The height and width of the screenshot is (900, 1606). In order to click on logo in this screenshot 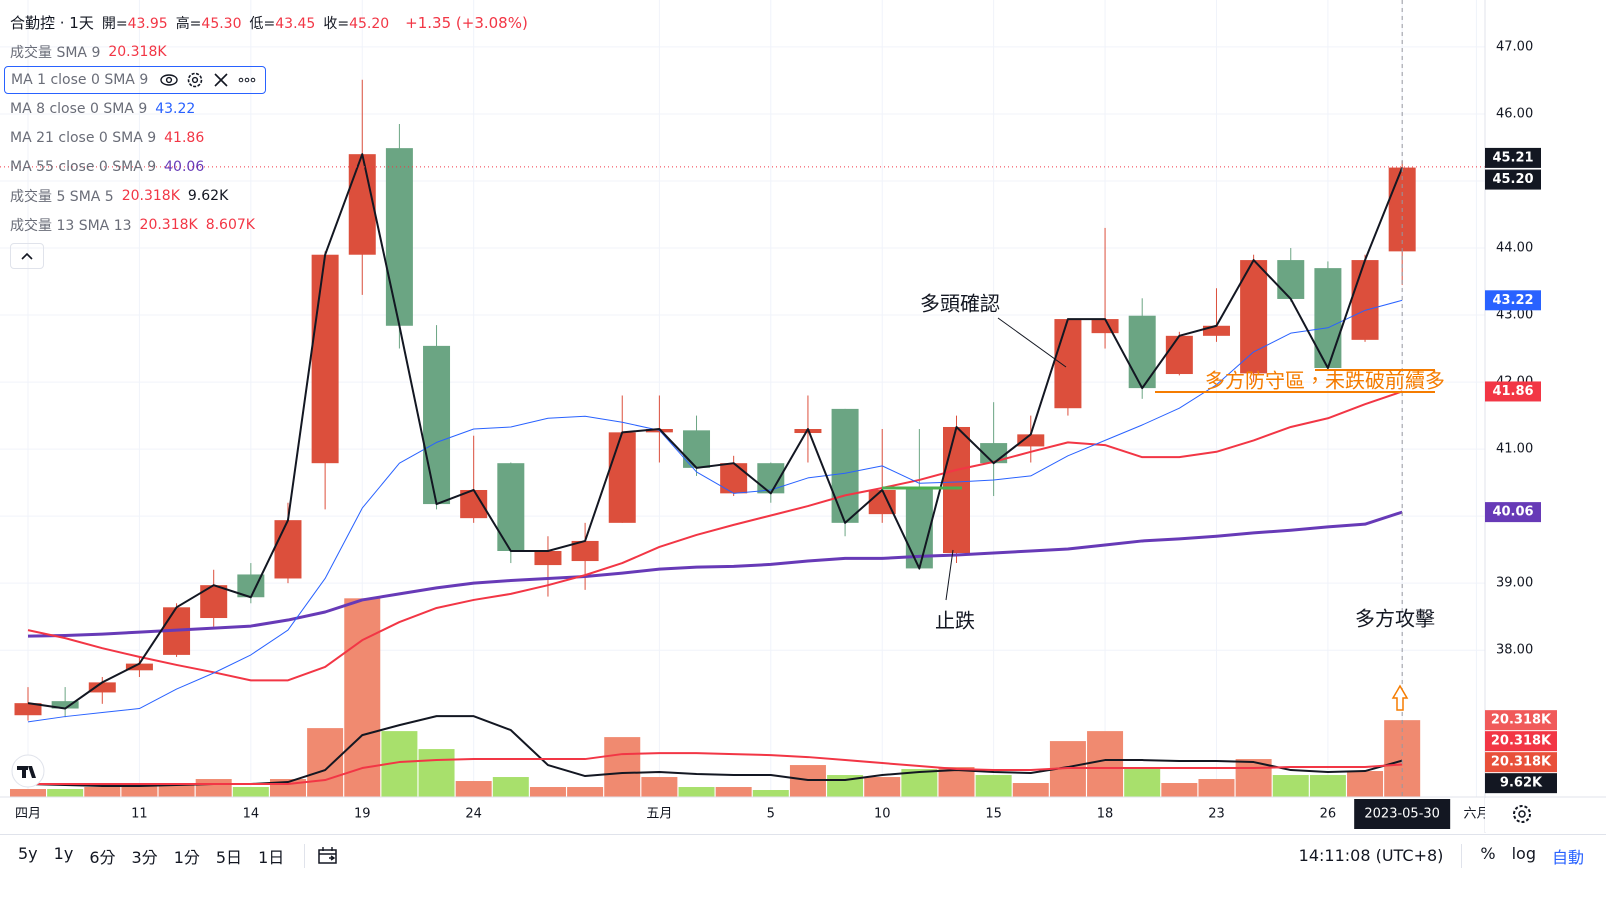, I will do `click(28, 771)`.